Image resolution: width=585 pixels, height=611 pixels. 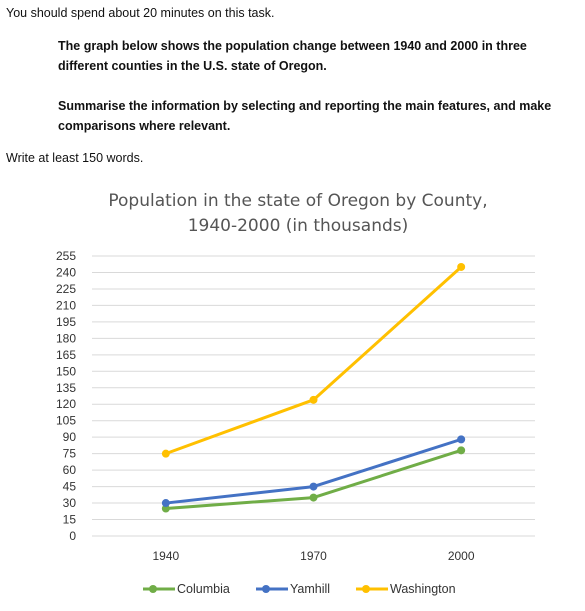 What do you see at coordinates (72, 536) in the screenshot?
I see `y-tick-label: 0` at bounding box center [72, 536].